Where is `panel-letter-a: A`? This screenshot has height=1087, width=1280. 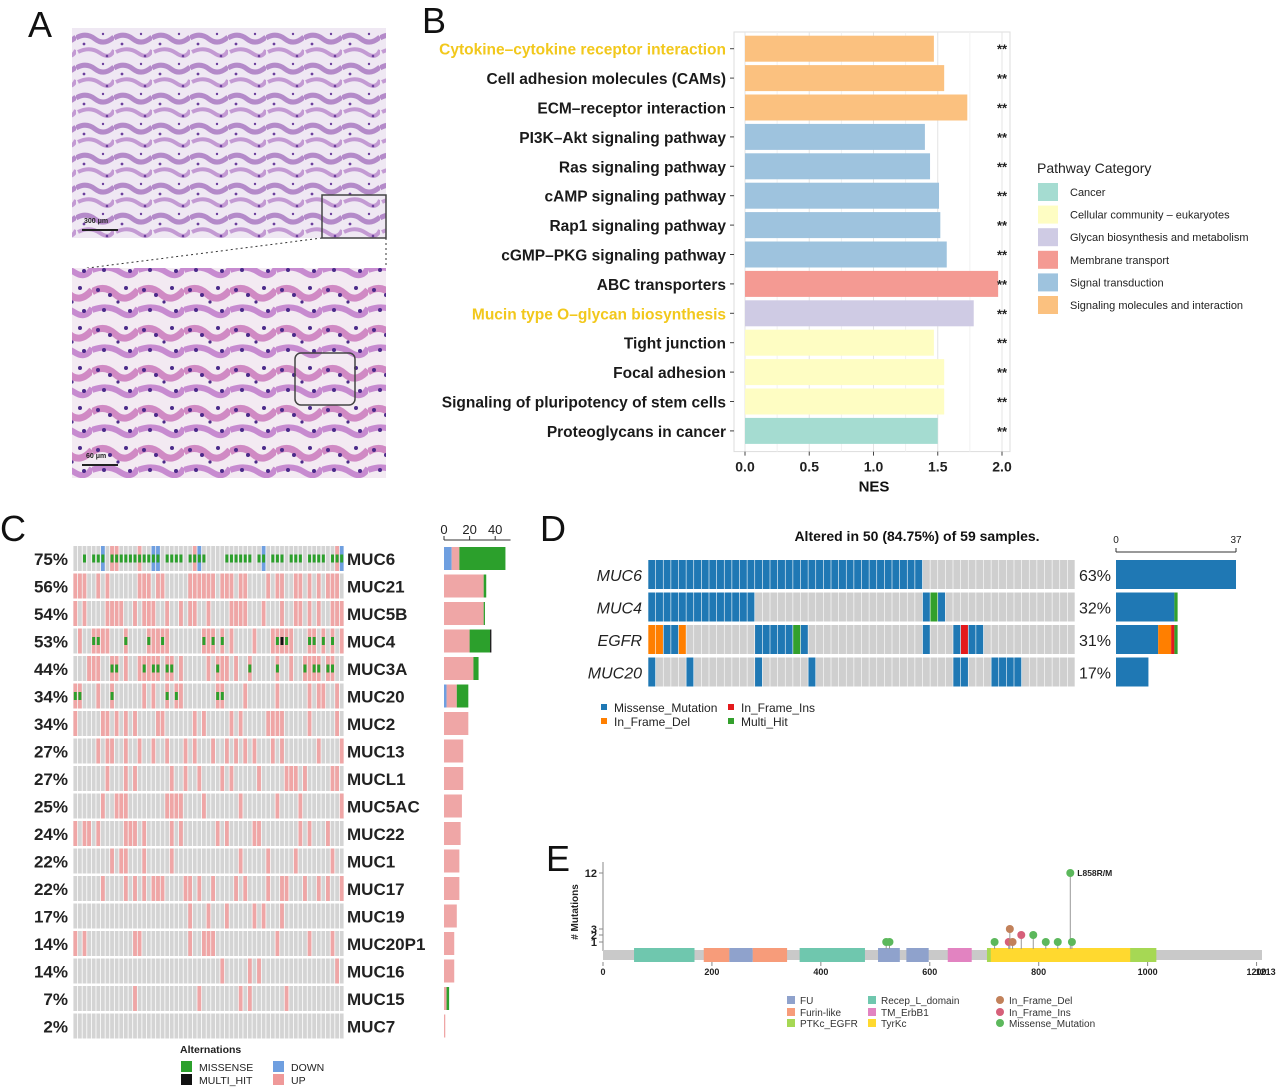
panel-letter-a: A is located at coordinates (40, 24).